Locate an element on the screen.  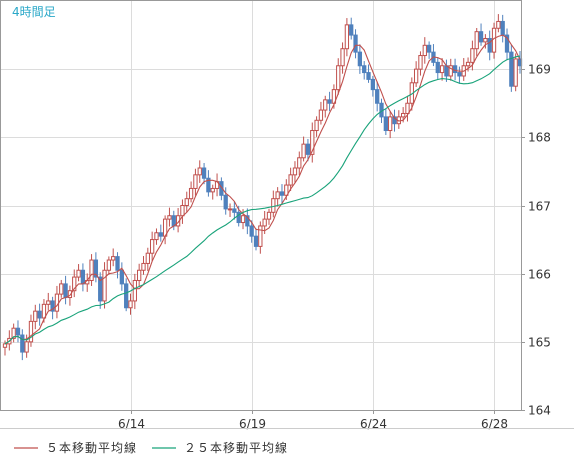
x-tick-label: 6/19 is located at coordinates (252, 424).